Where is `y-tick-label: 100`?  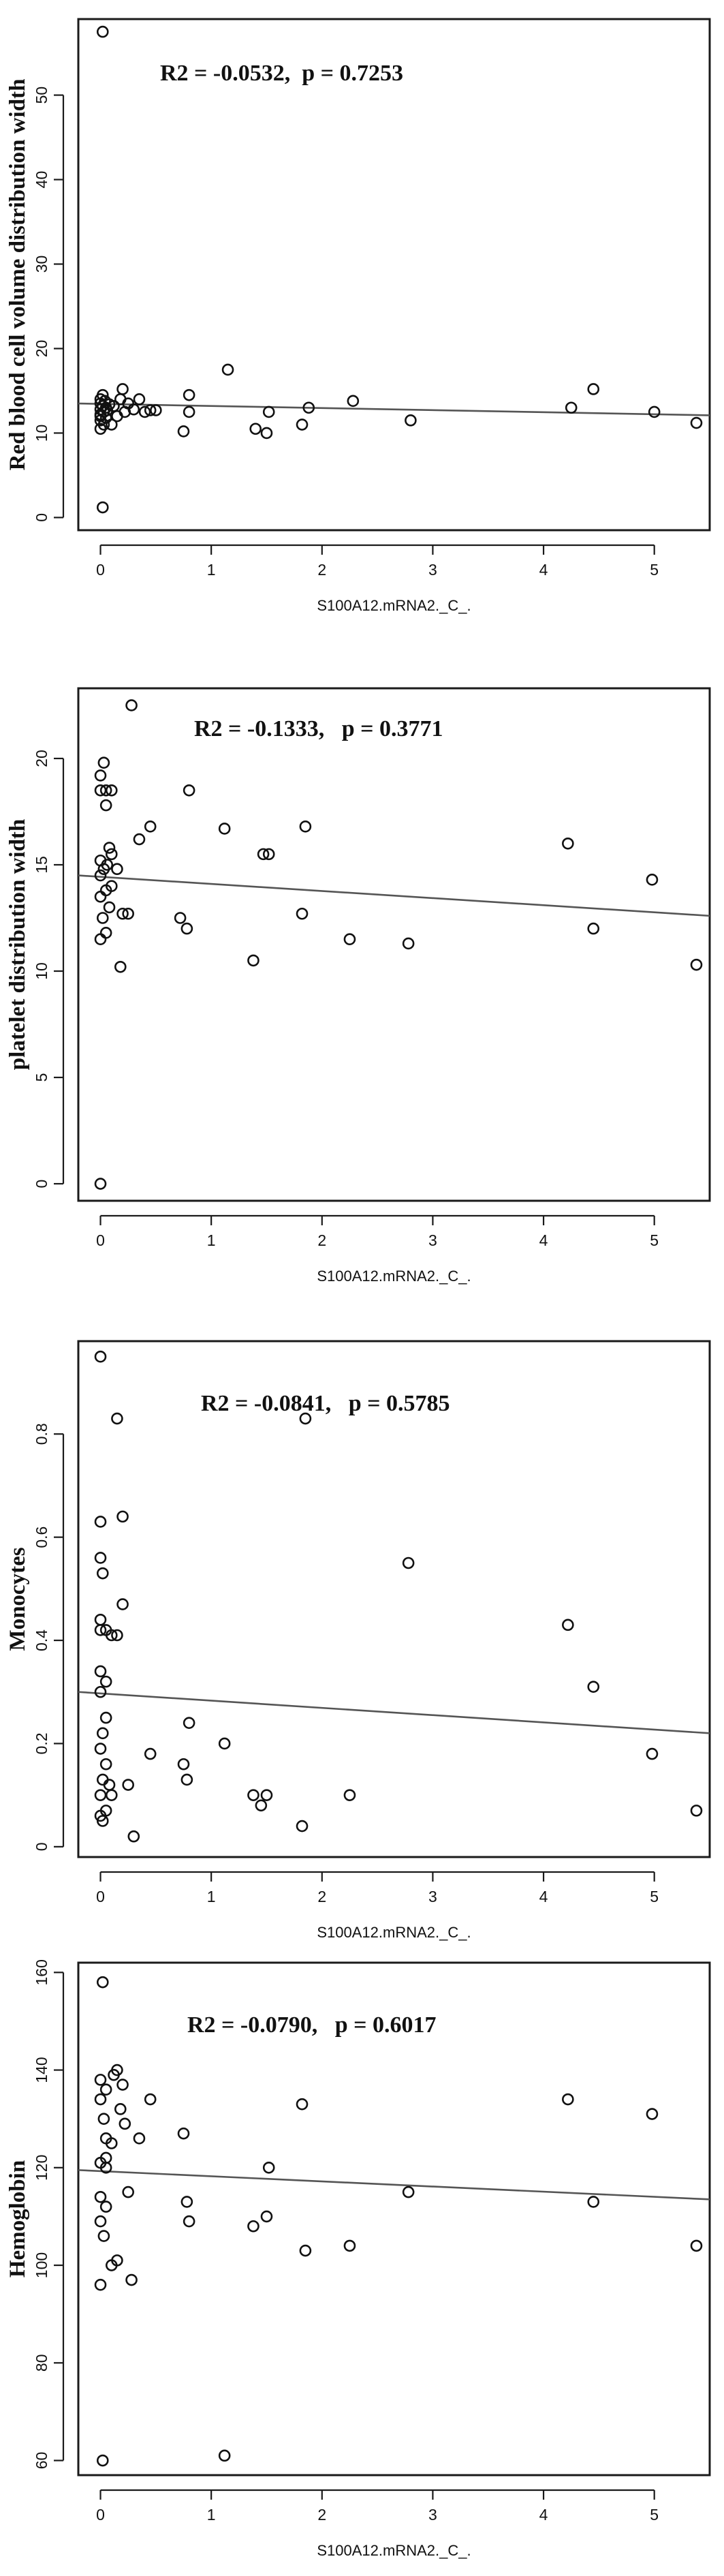 y-tick-label: 100 is located at coordinates (41, 2265).